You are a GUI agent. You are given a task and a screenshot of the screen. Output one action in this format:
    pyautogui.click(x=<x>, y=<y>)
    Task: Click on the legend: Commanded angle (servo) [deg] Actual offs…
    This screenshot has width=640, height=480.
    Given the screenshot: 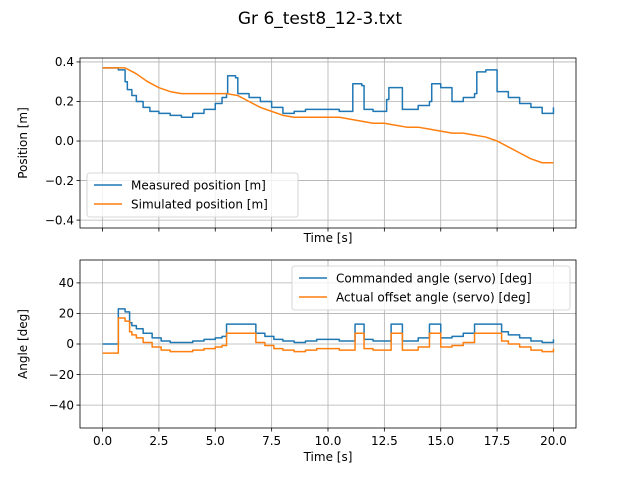 What is the action you would take?
    pyautogui.click(x=431, y=288)
    